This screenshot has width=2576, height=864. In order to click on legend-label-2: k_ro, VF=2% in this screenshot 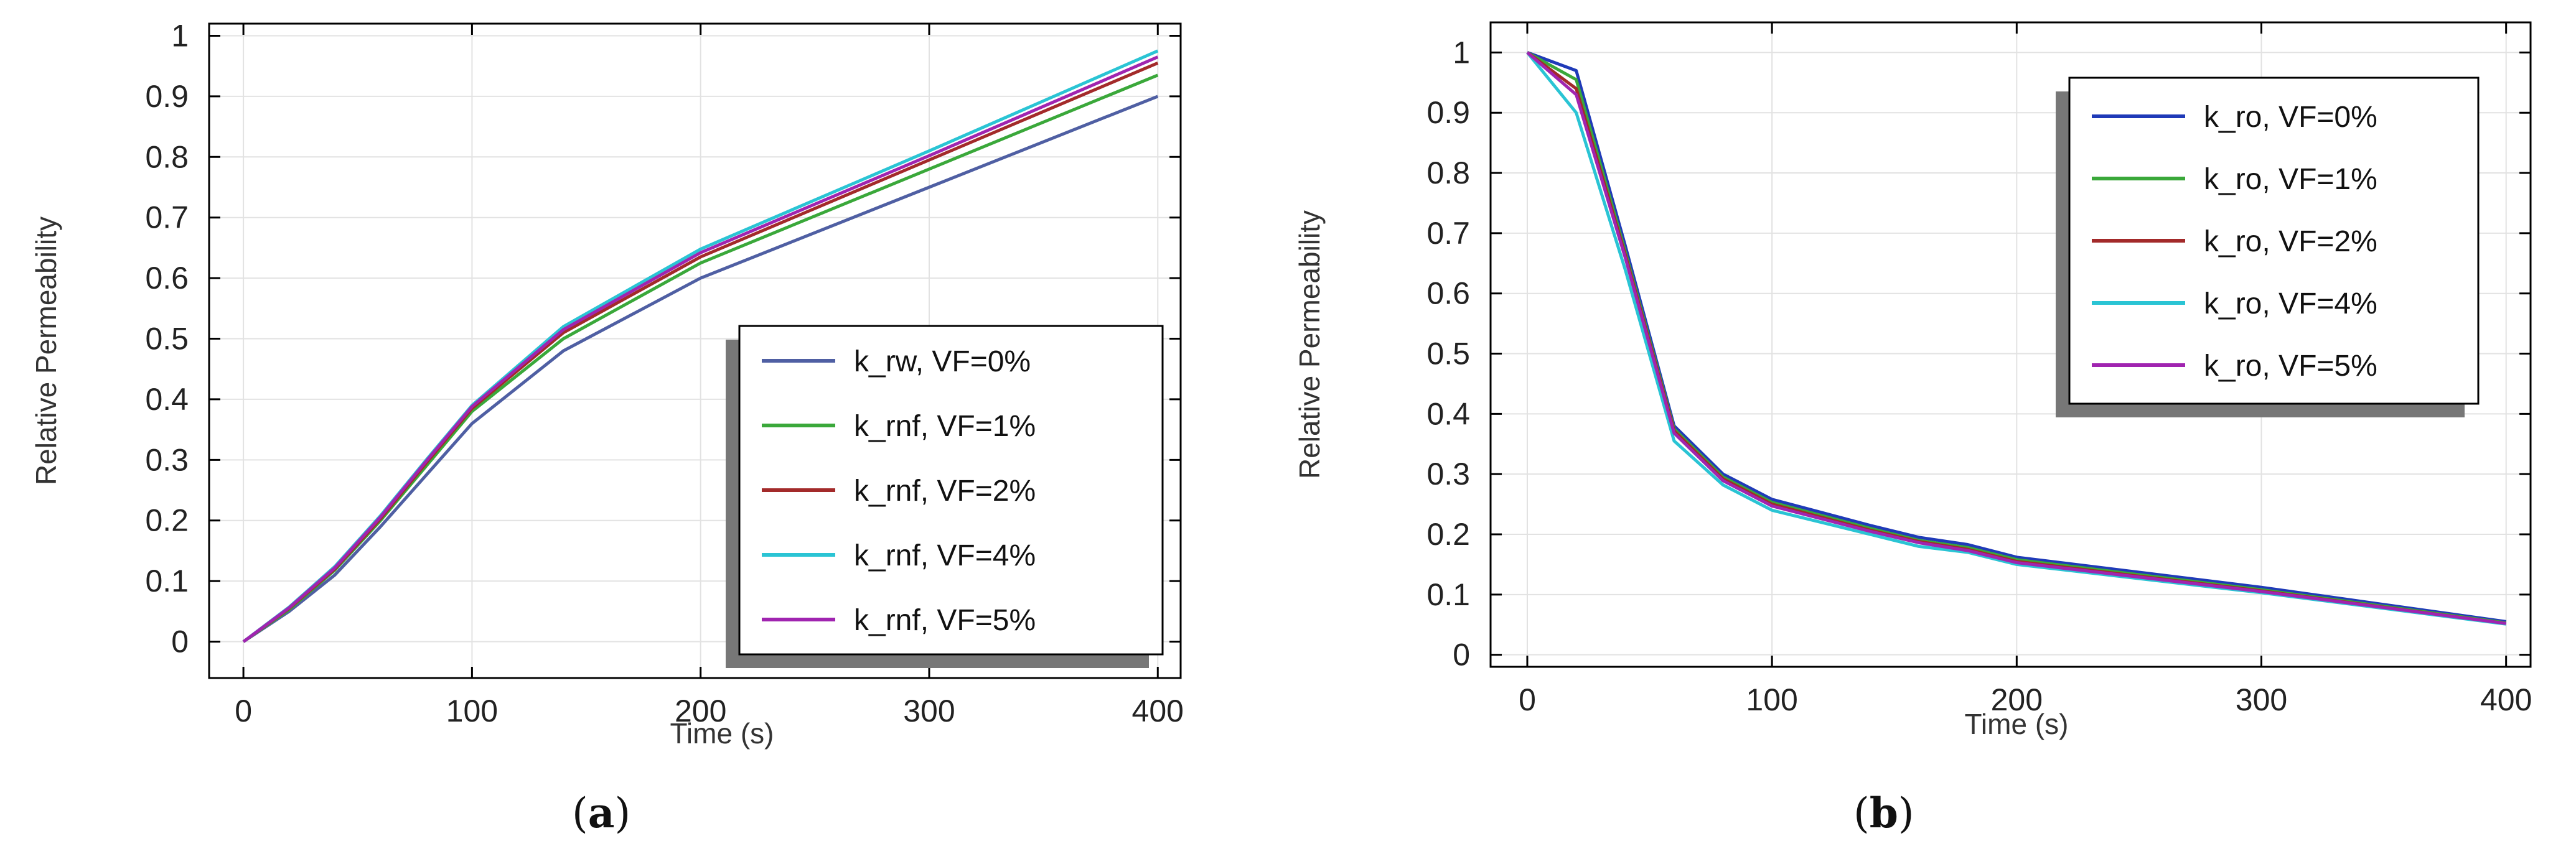, I will do `click(2290, 241)`.